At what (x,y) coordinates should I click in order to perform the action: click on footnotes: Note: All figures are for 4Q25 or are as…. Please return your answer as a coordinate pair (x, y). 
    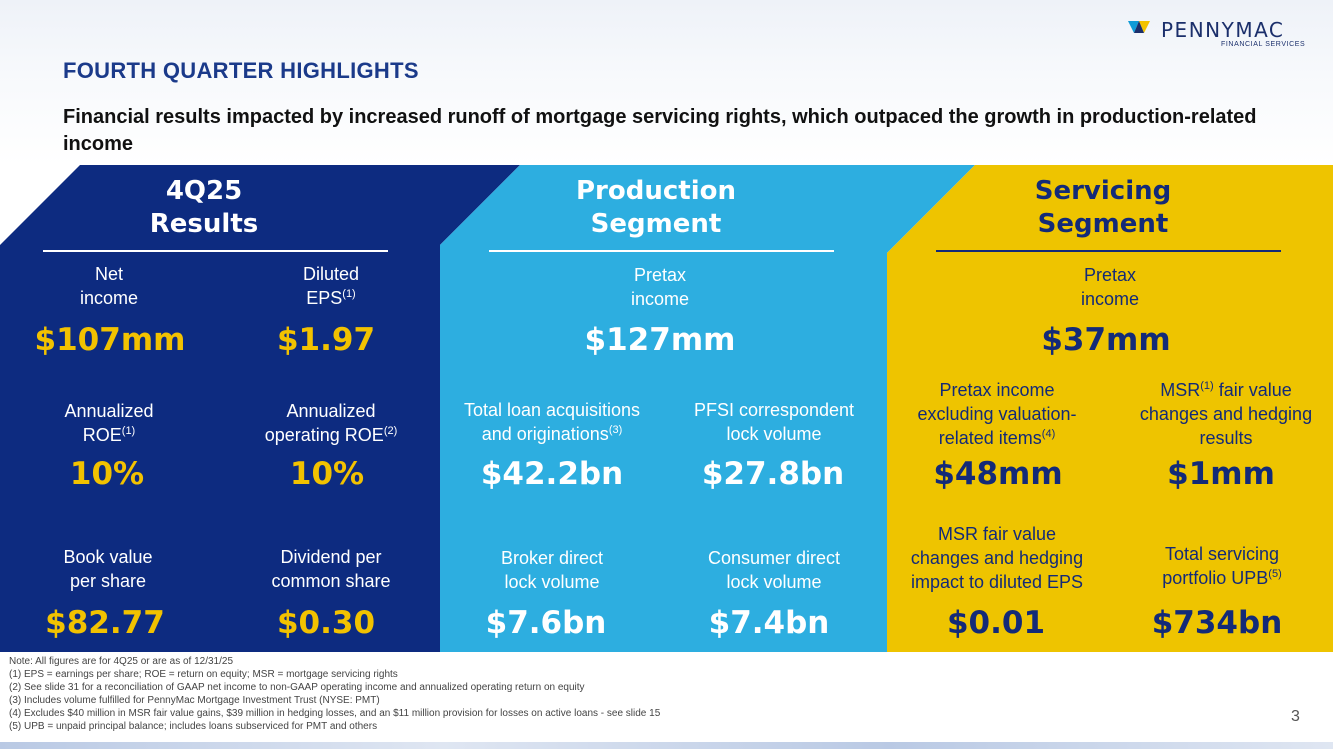
    Looking at the image, I should click on (334, 694).